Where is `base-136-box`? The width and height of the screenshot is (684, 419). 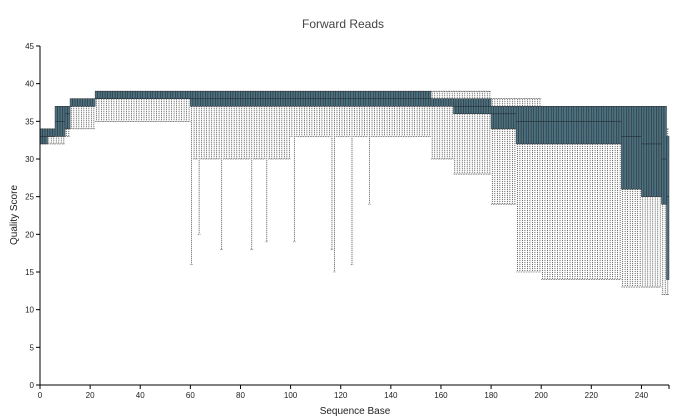
base-136-box is located at coordinates (380, 113).